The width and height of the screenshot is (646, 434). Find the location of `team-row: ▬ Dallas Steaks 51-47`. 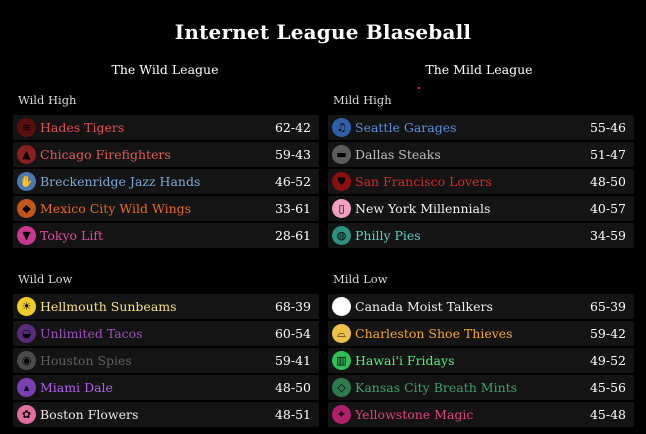

team-row: ▬ Dallas Steaks 51-47 is located at coordinates (481, 154).